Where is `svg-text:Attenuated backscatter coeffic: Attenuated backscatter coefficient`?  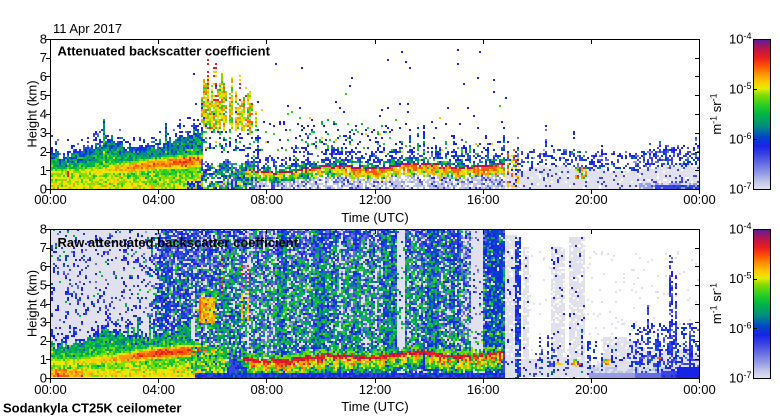 svg-text:Attenuated backscatter coeffic: Attenuated backscatter coefficient is located at coordinates (164, 51).